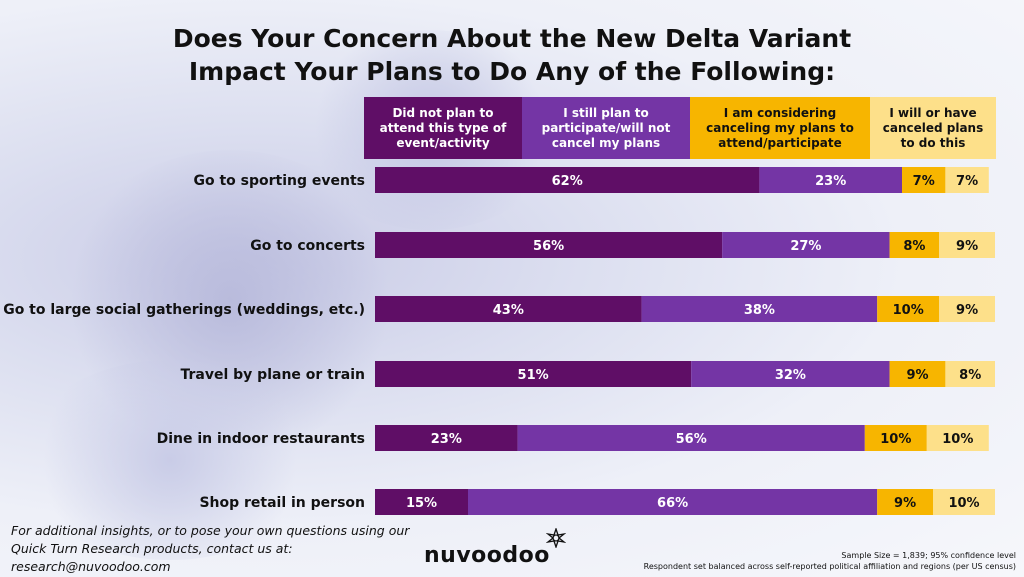  Describe the element at coordinates (487, 555) in the screenshot. I see `logo-text: nuvoodoo` at that location.